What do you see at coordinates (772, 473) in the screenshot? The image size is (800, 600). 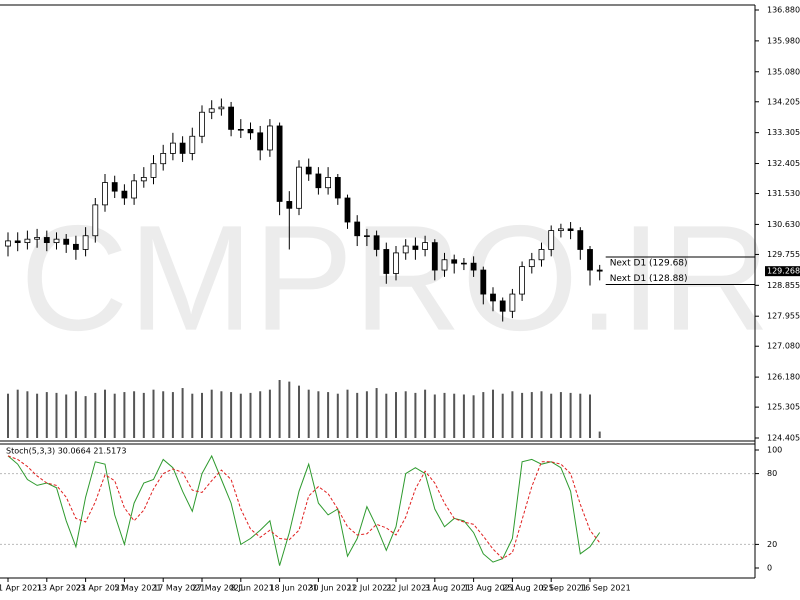 I see `indicator-tick-label: 80` at bounding box center [772, 473].